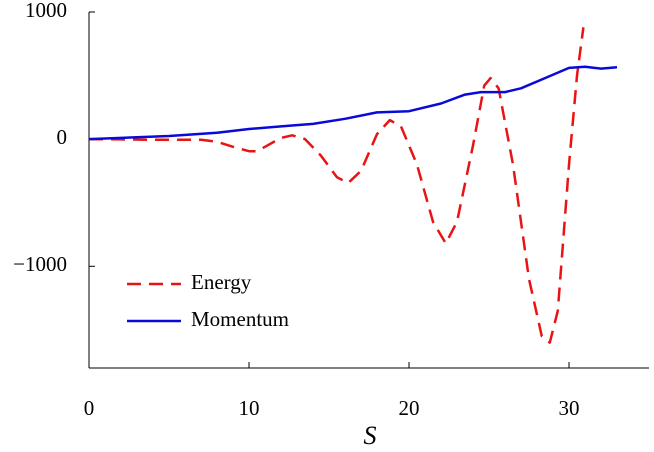 The height and width of the screenshot is (452, 654). What do you see at coordinates (569, 408) in the screenshot?
I see `x-tick-label: 30` at bounding box center [569, 408].